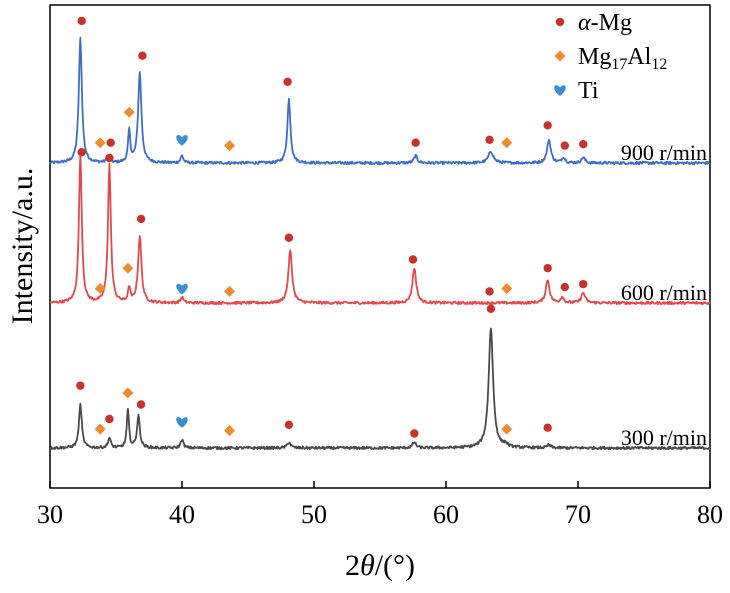 The image size is (730, 593). Describe the element at coordinates (22, 246) in the screenshot. I see `y-axis-title: Intensity/a.u.` at that location.